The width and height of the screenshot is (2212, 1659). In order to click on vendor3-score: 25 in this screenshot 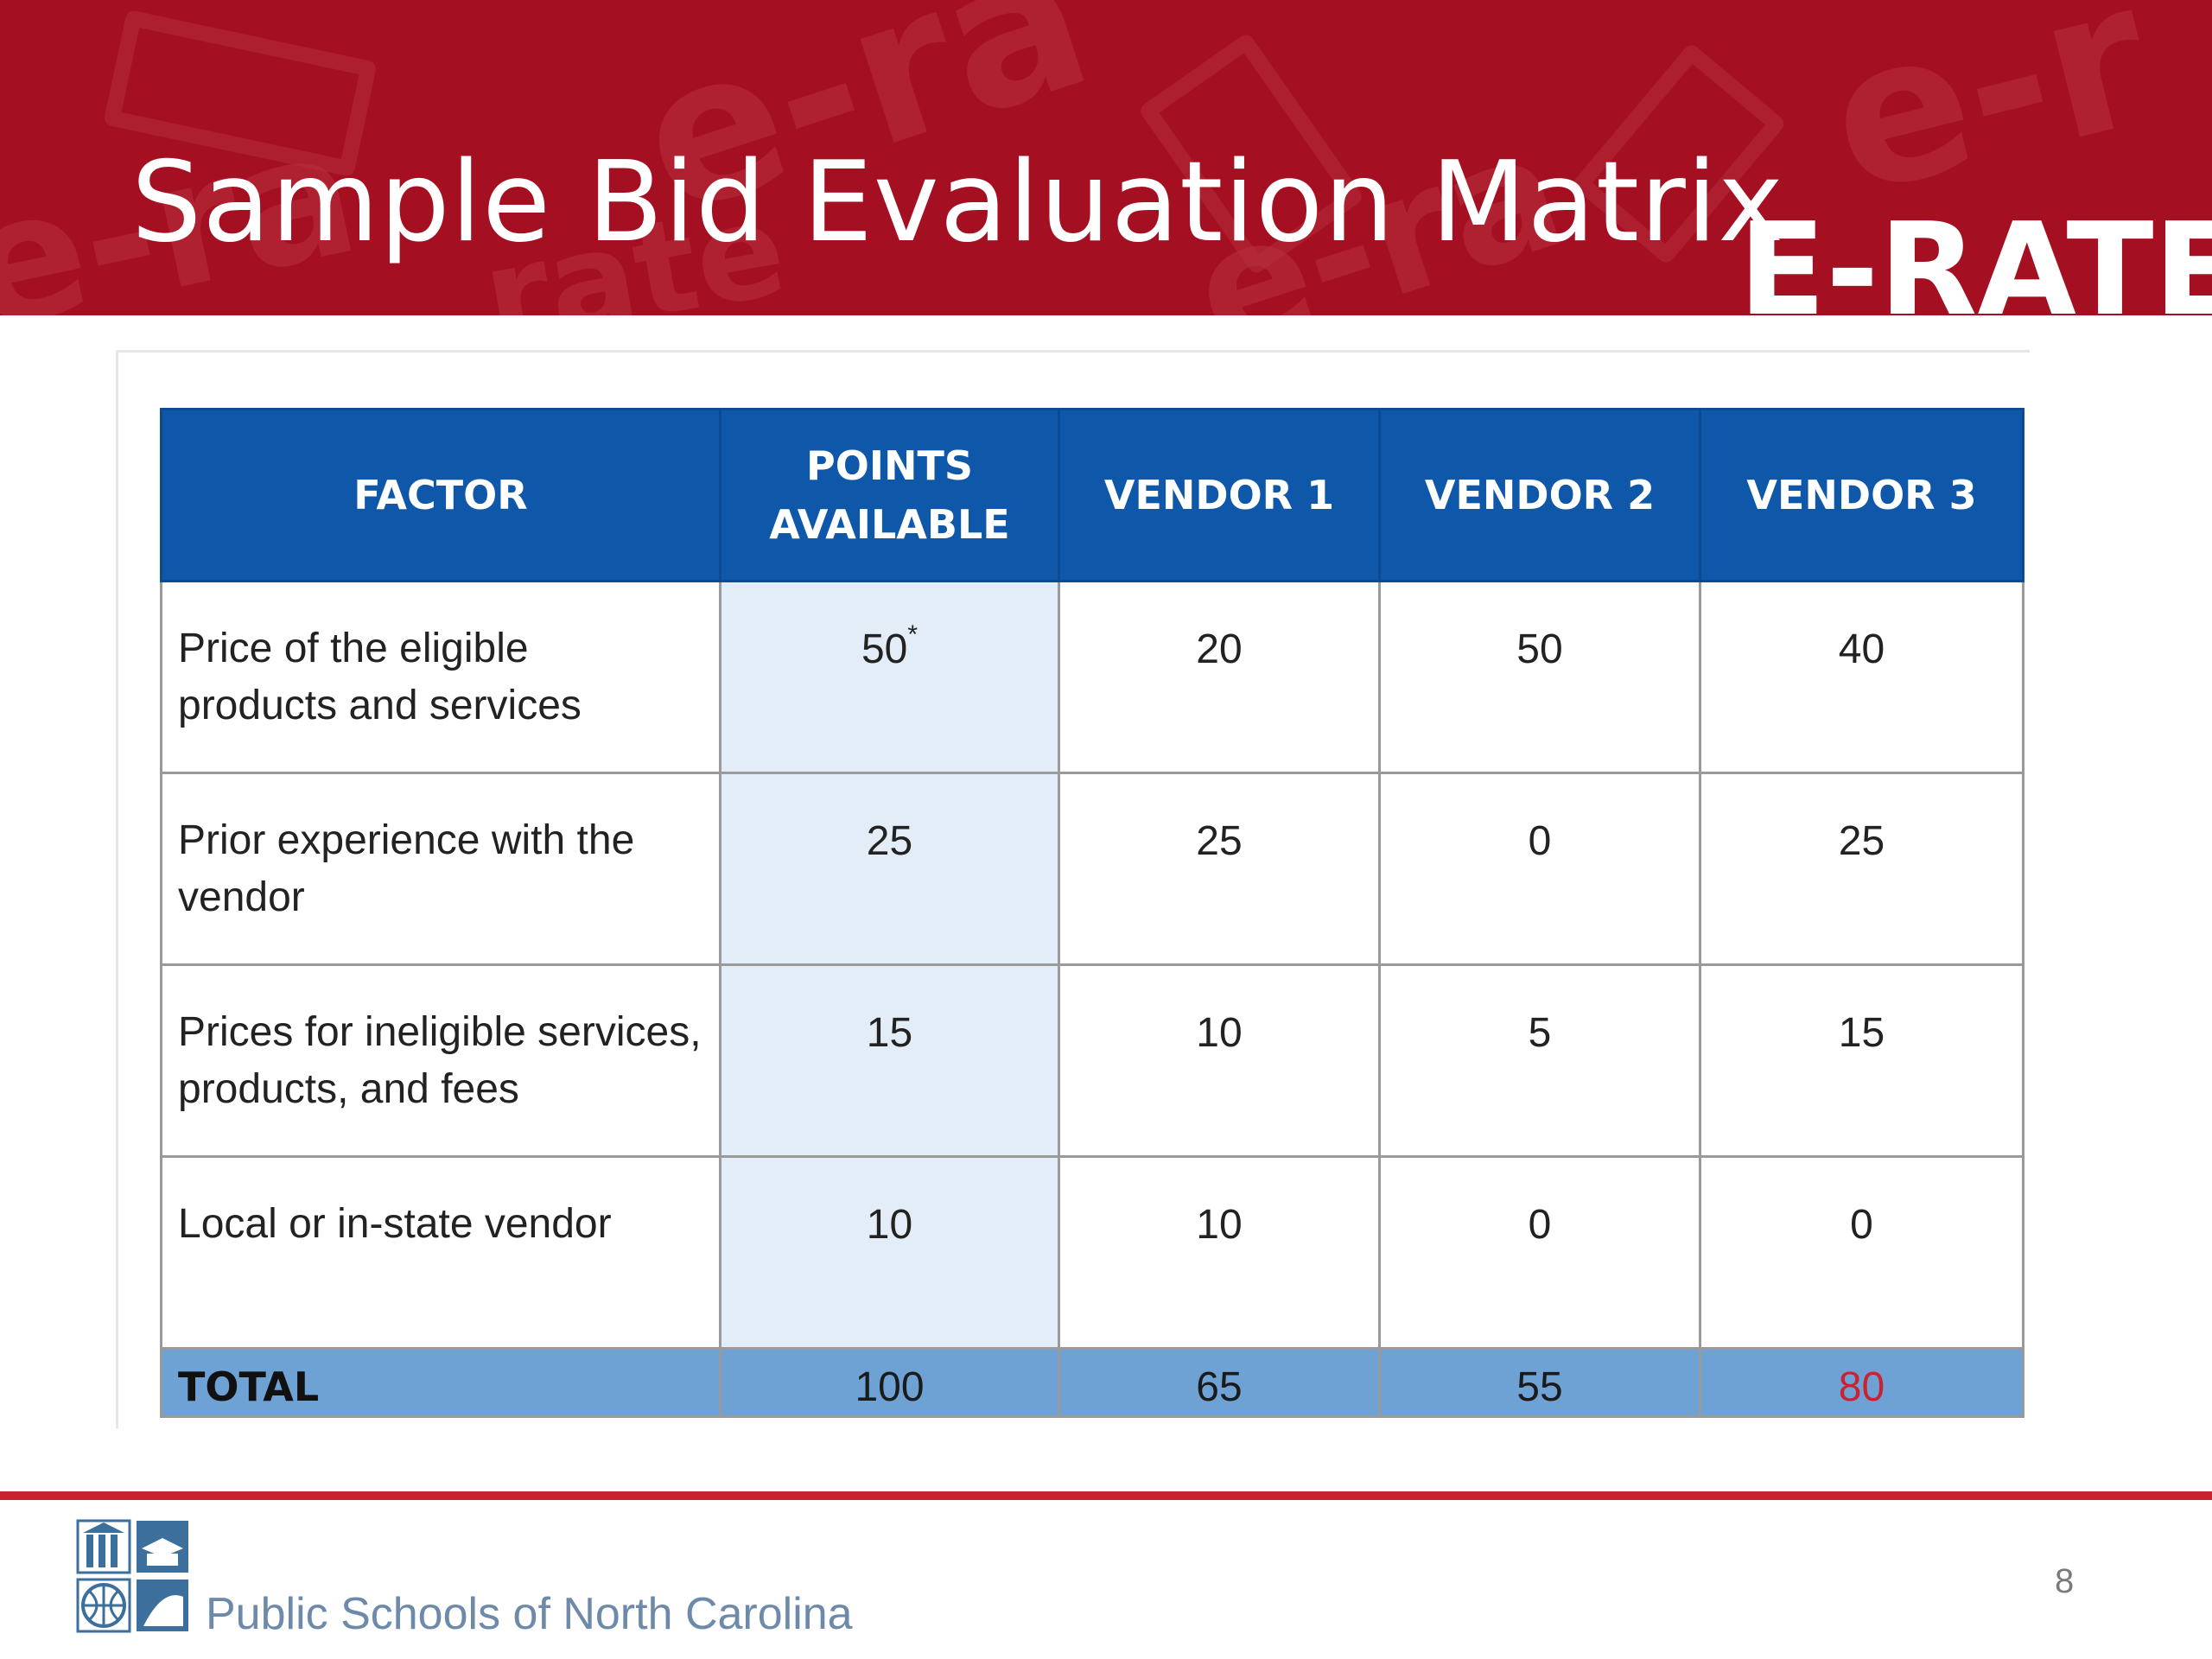, I will do `click(1862, 869)`.